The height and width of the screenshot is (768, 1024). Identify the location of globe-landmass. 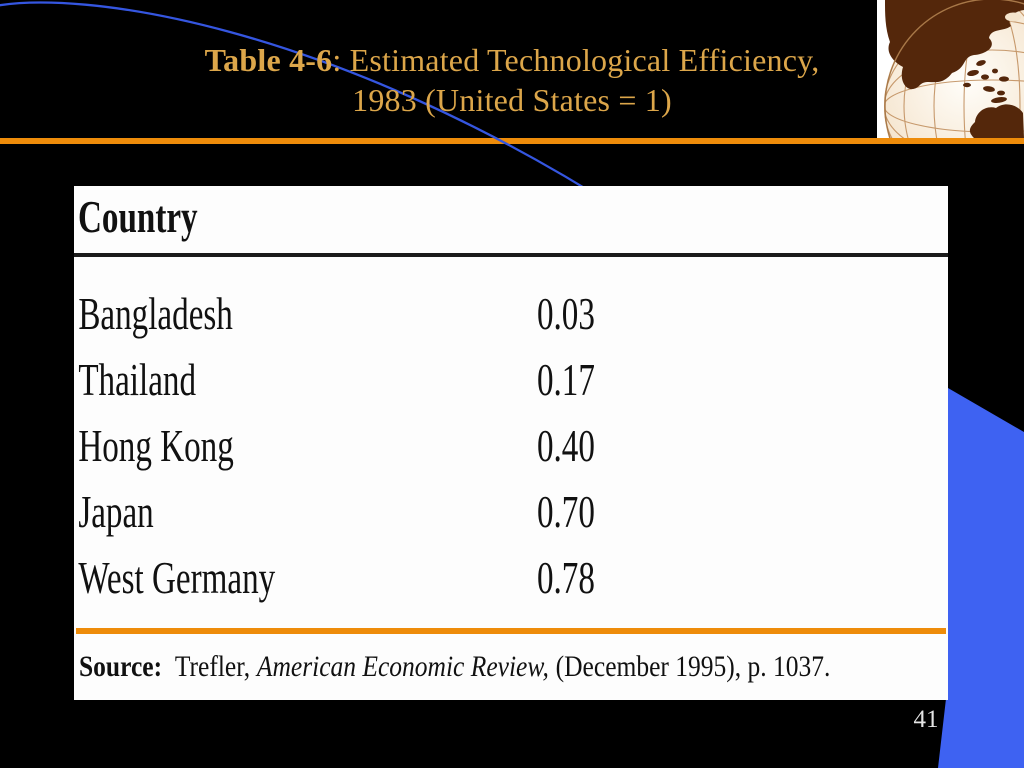
(954, 69).